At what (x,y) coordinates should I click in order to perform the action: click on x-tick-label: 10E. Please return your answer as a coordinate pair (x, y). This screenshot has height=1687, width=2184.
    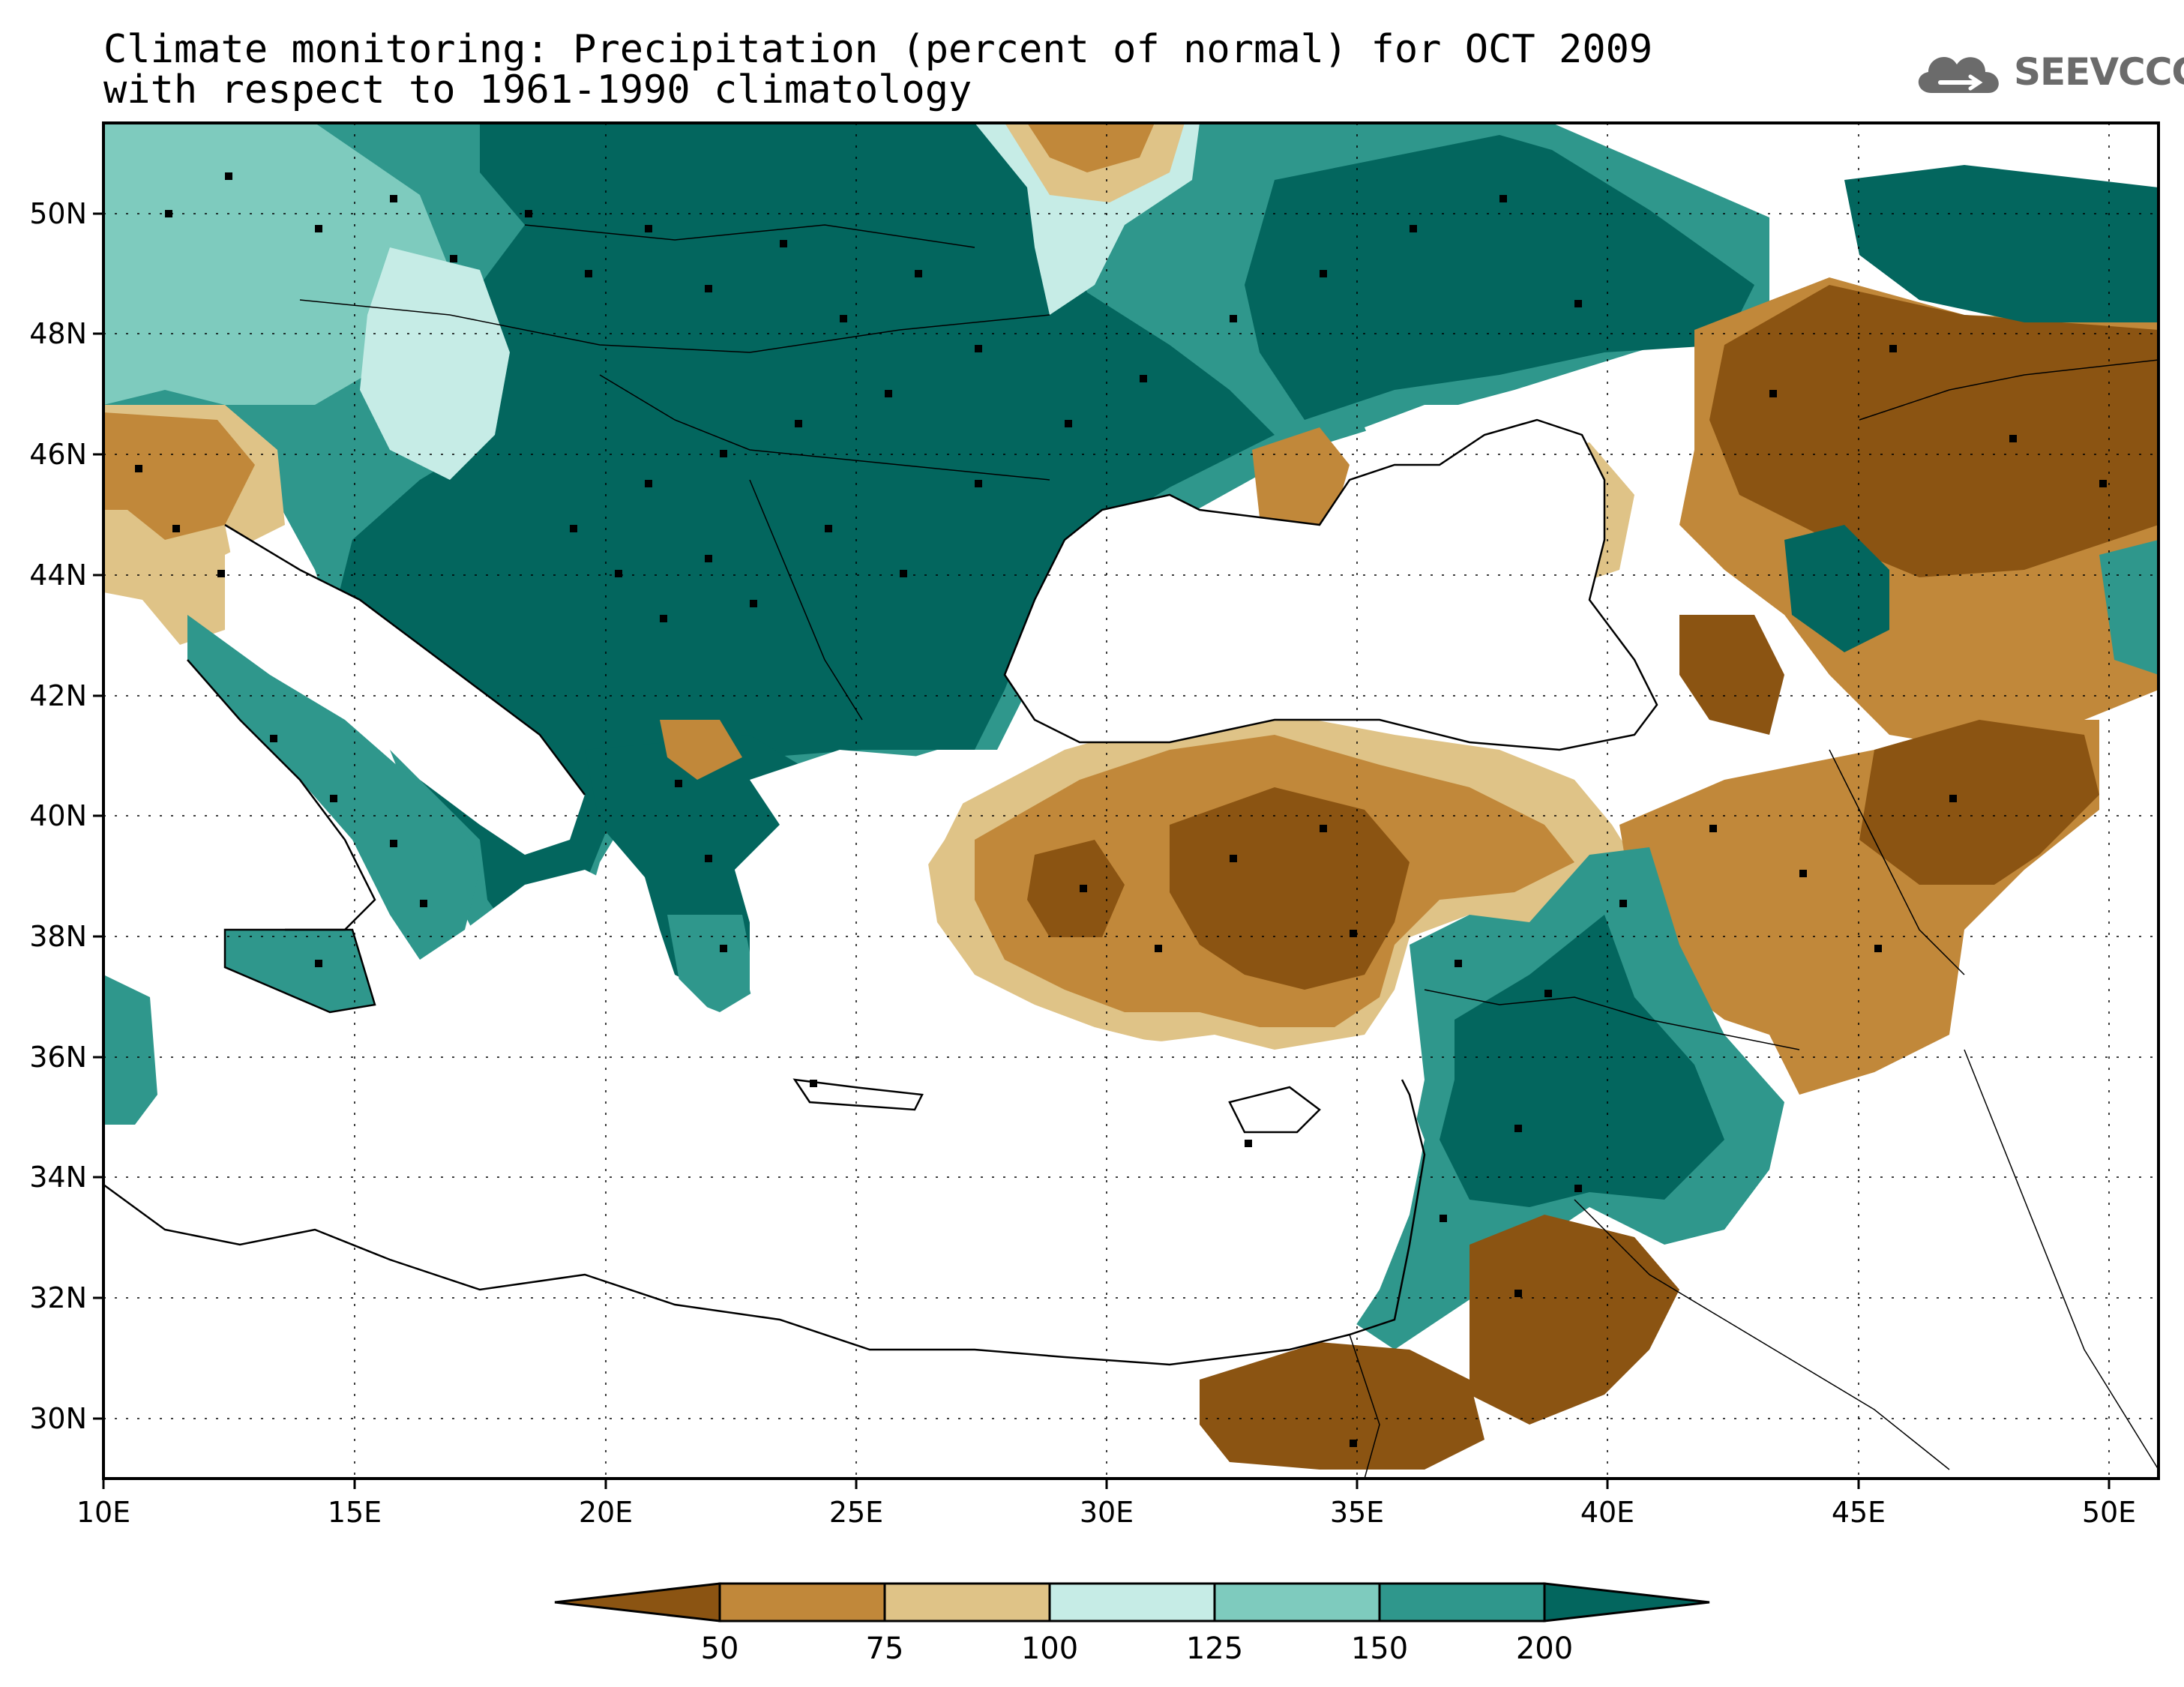
    Looking at the image, I should click on (103, 1512).